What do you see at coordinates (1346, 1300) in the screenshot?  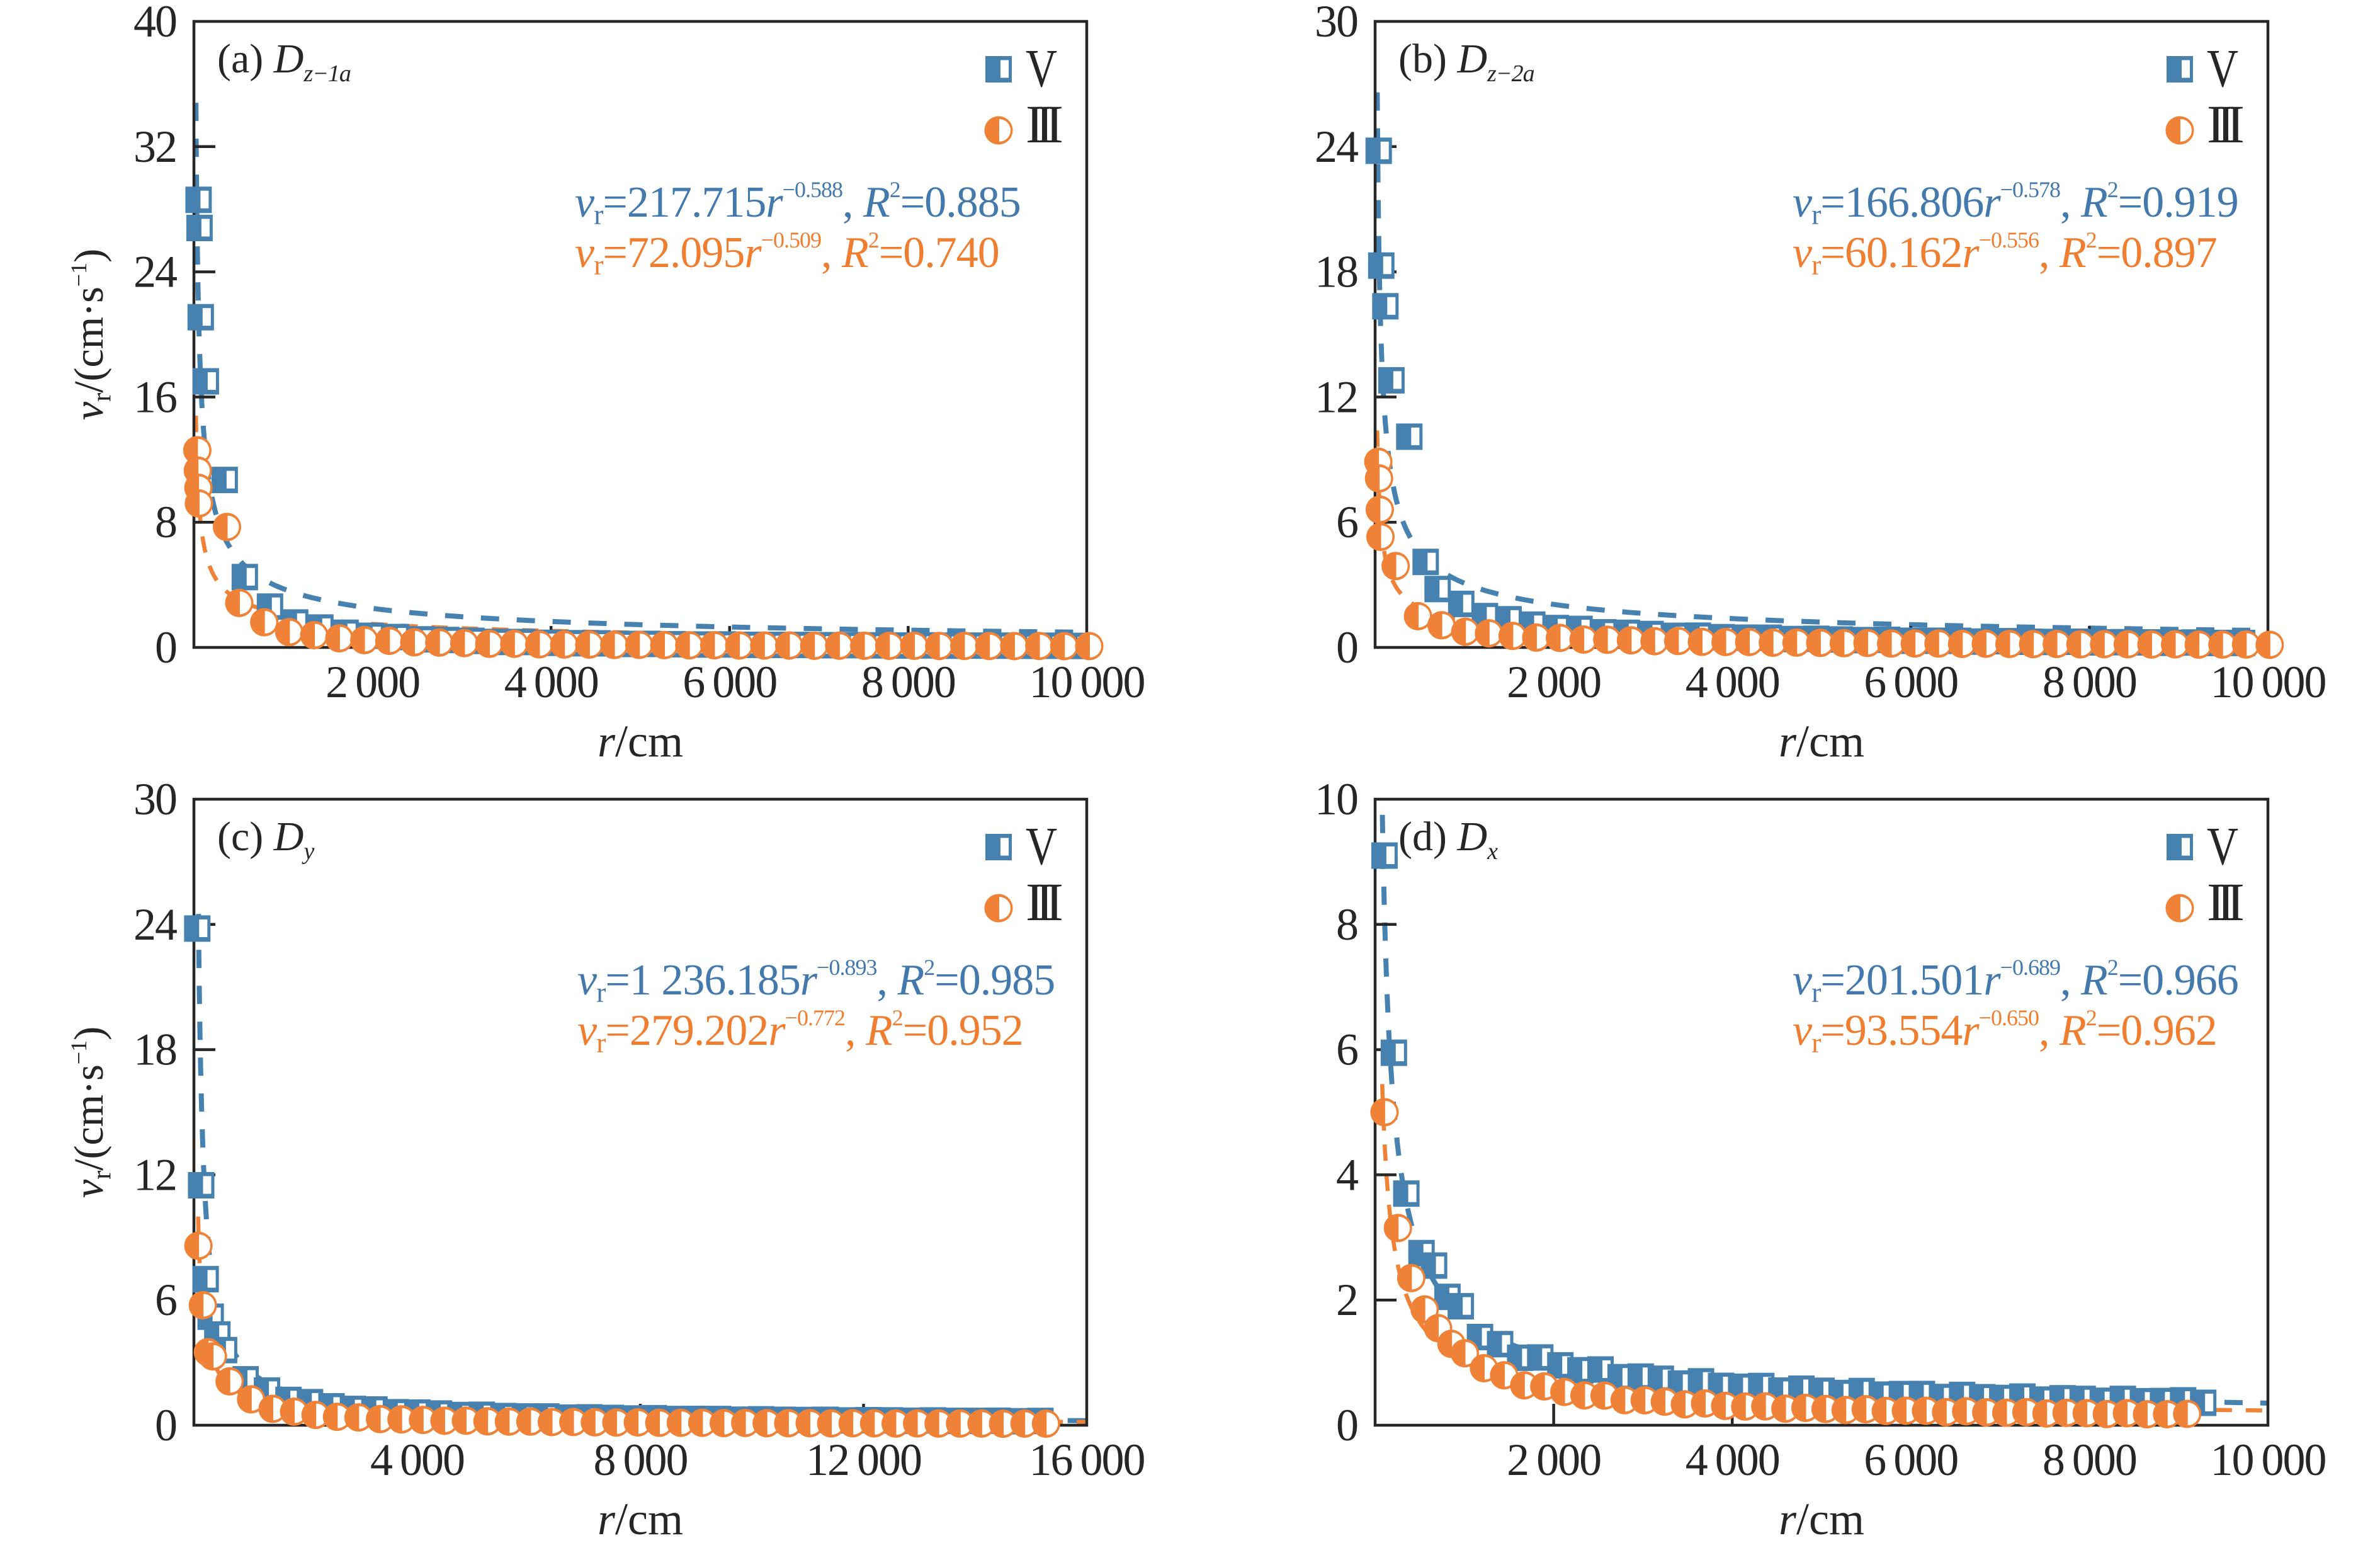 I see `svg-text: 2` at bounding box center [1346, 1300].